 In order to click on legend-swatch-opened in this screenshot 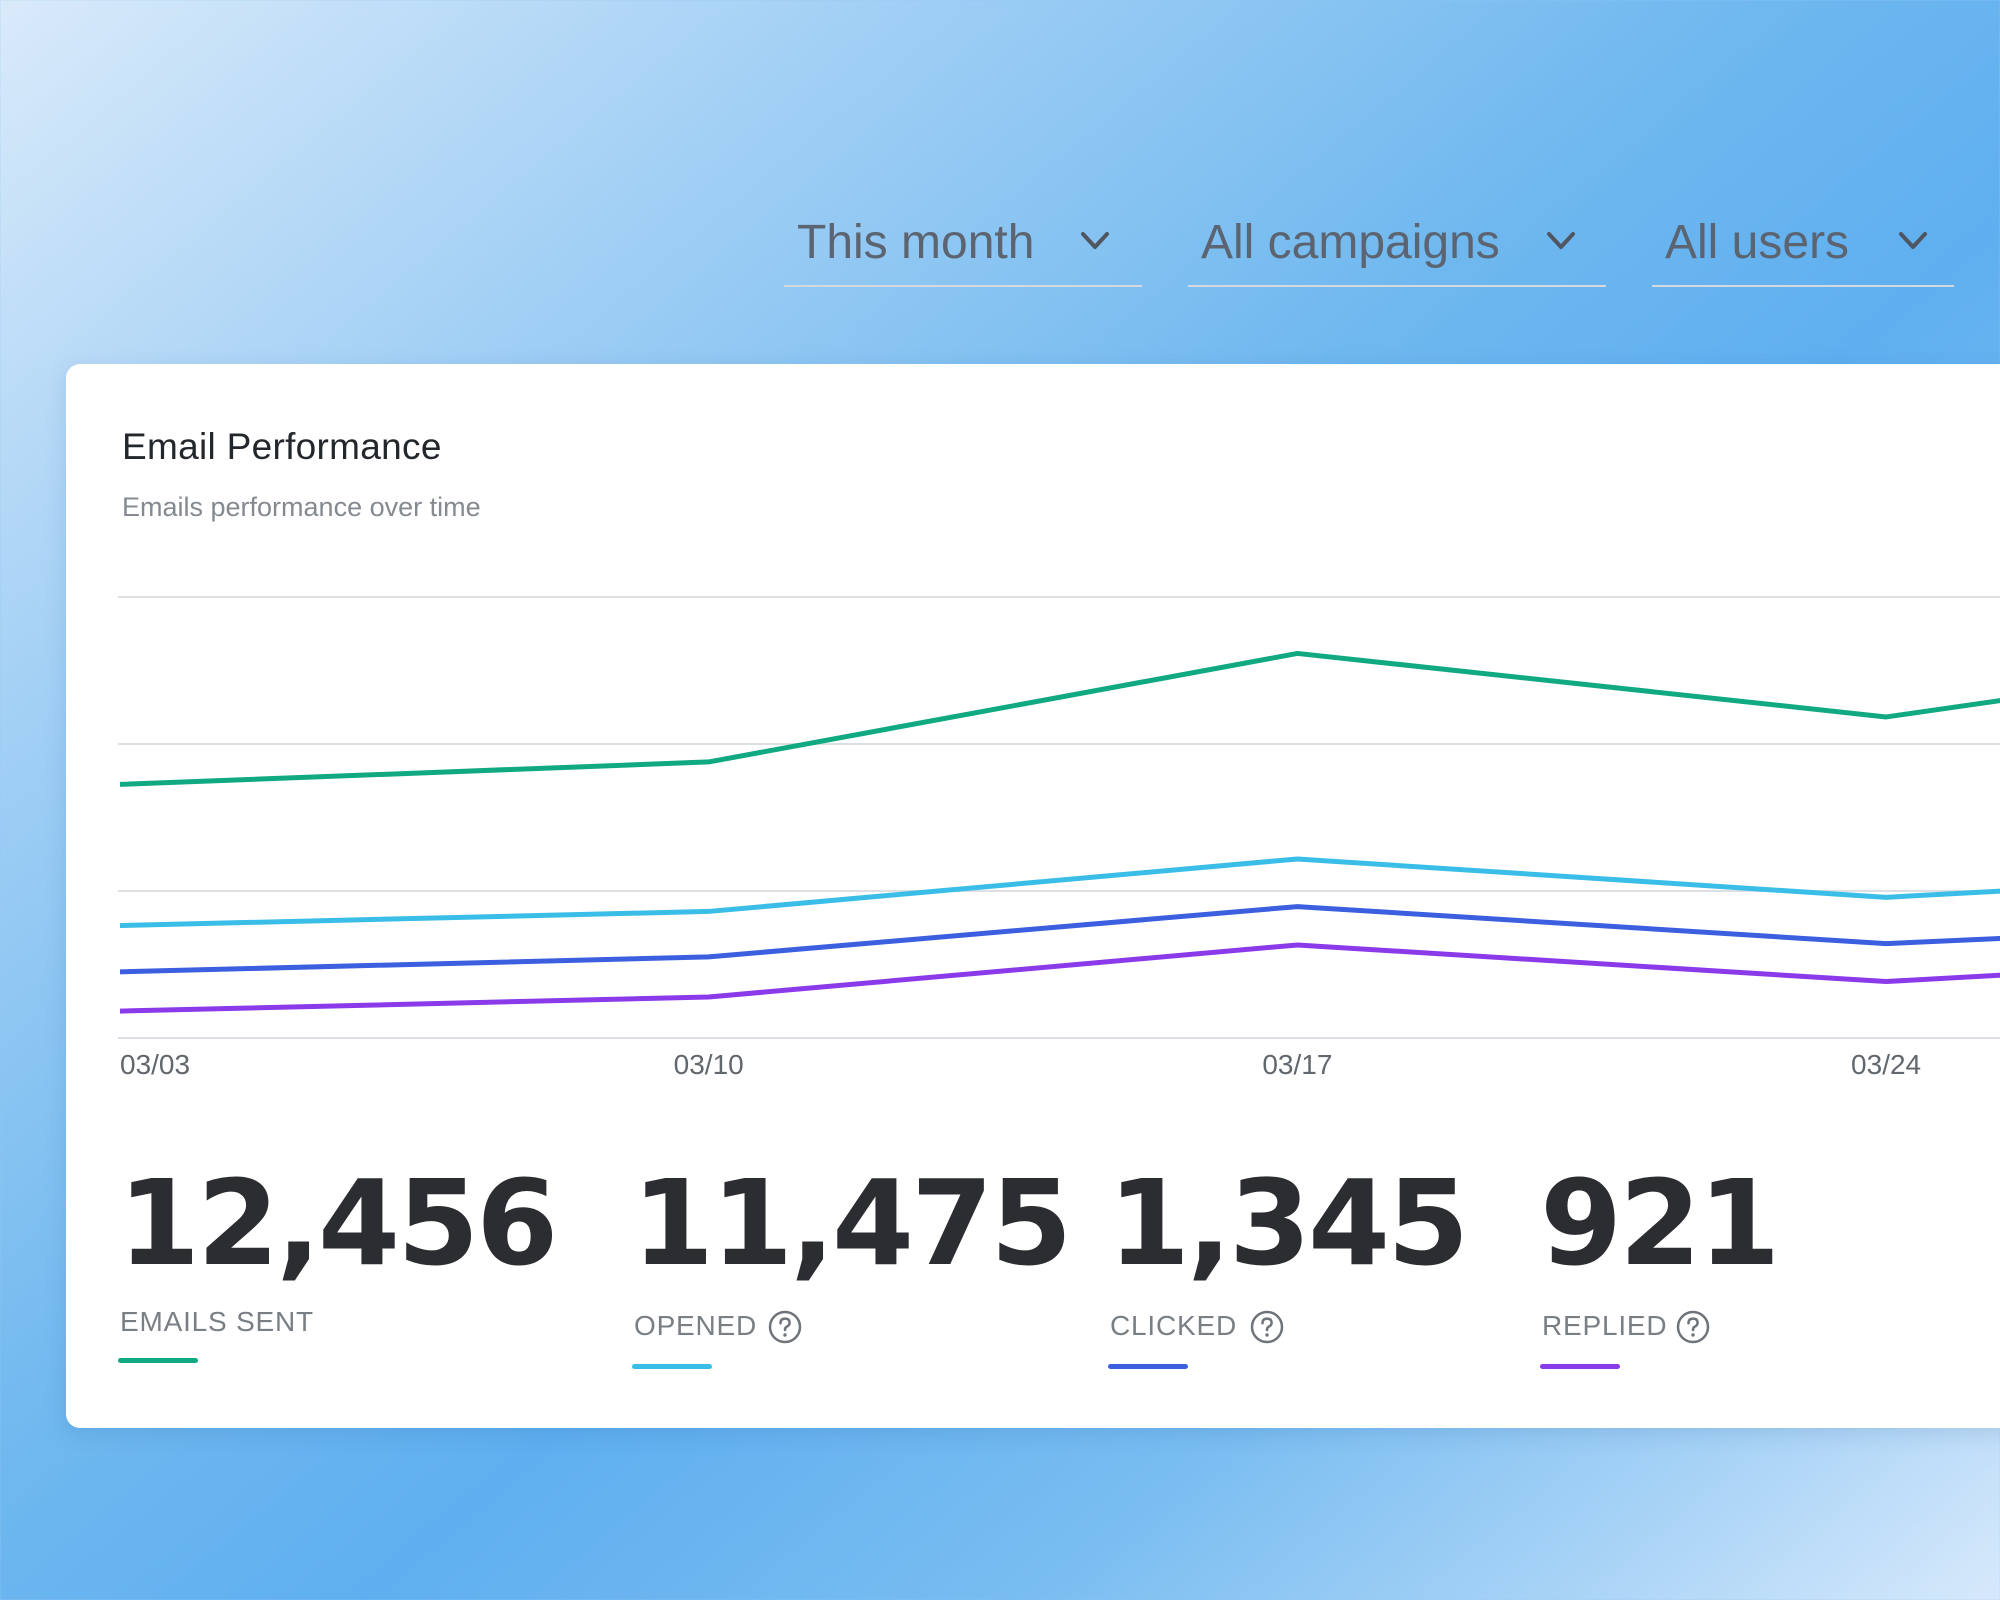, I will do `click(672, 1366)`.